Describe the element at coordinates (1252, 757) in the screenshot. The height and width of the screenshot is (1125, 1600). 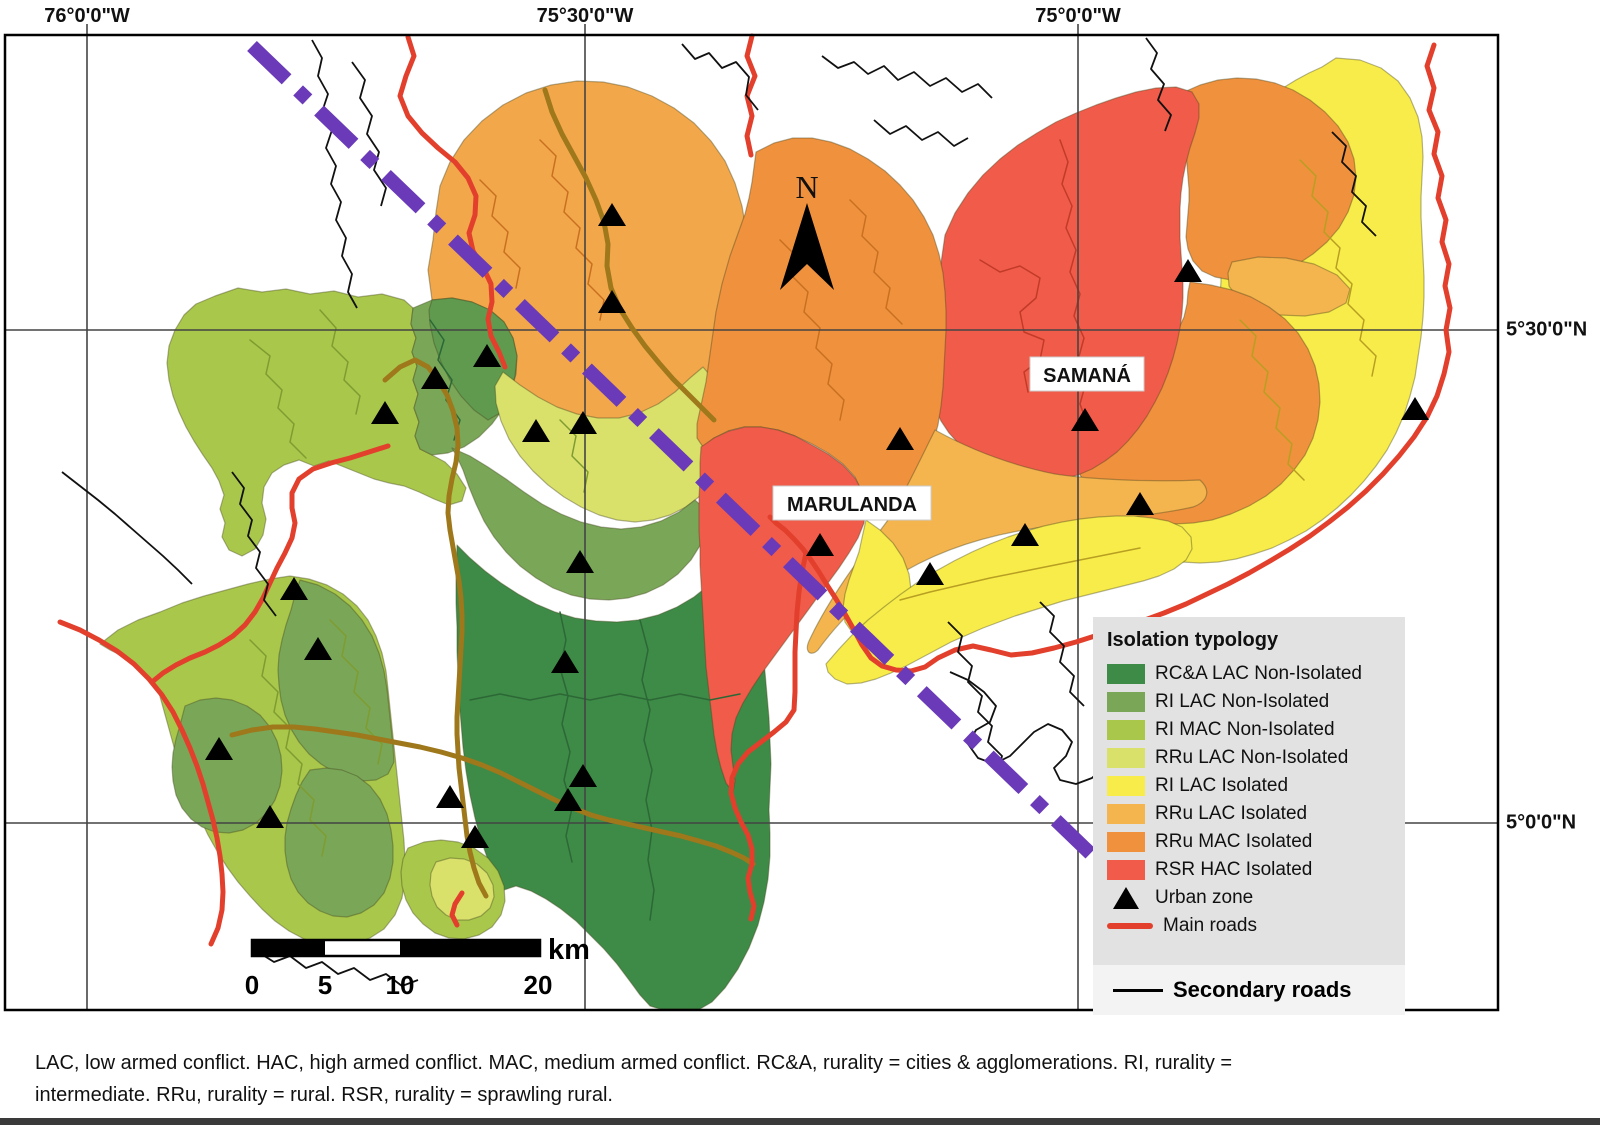
I see `legend-item-label: RRu LAC Non-Isolated` at that location.